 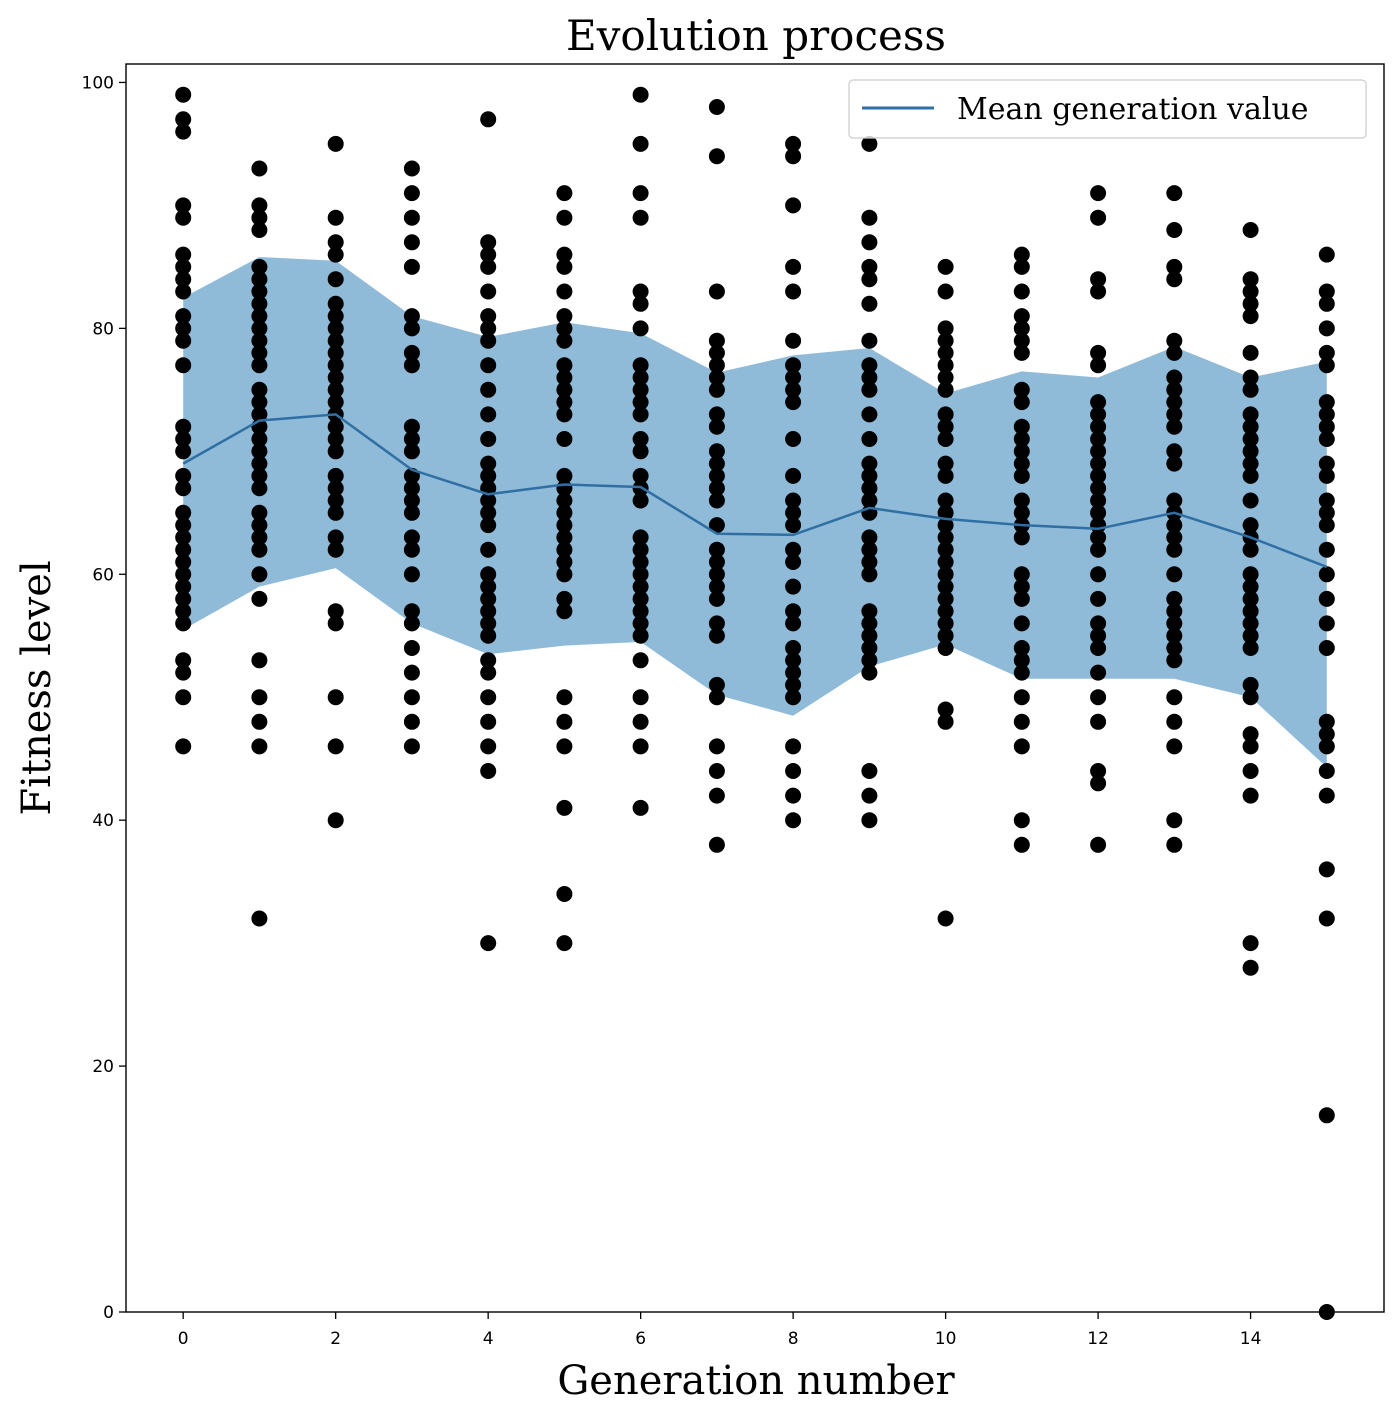 What do you see at coordinates (183, 1339) in the screenshot?
I see `x-tick-label: 0` at bounding box center [183, 1339].